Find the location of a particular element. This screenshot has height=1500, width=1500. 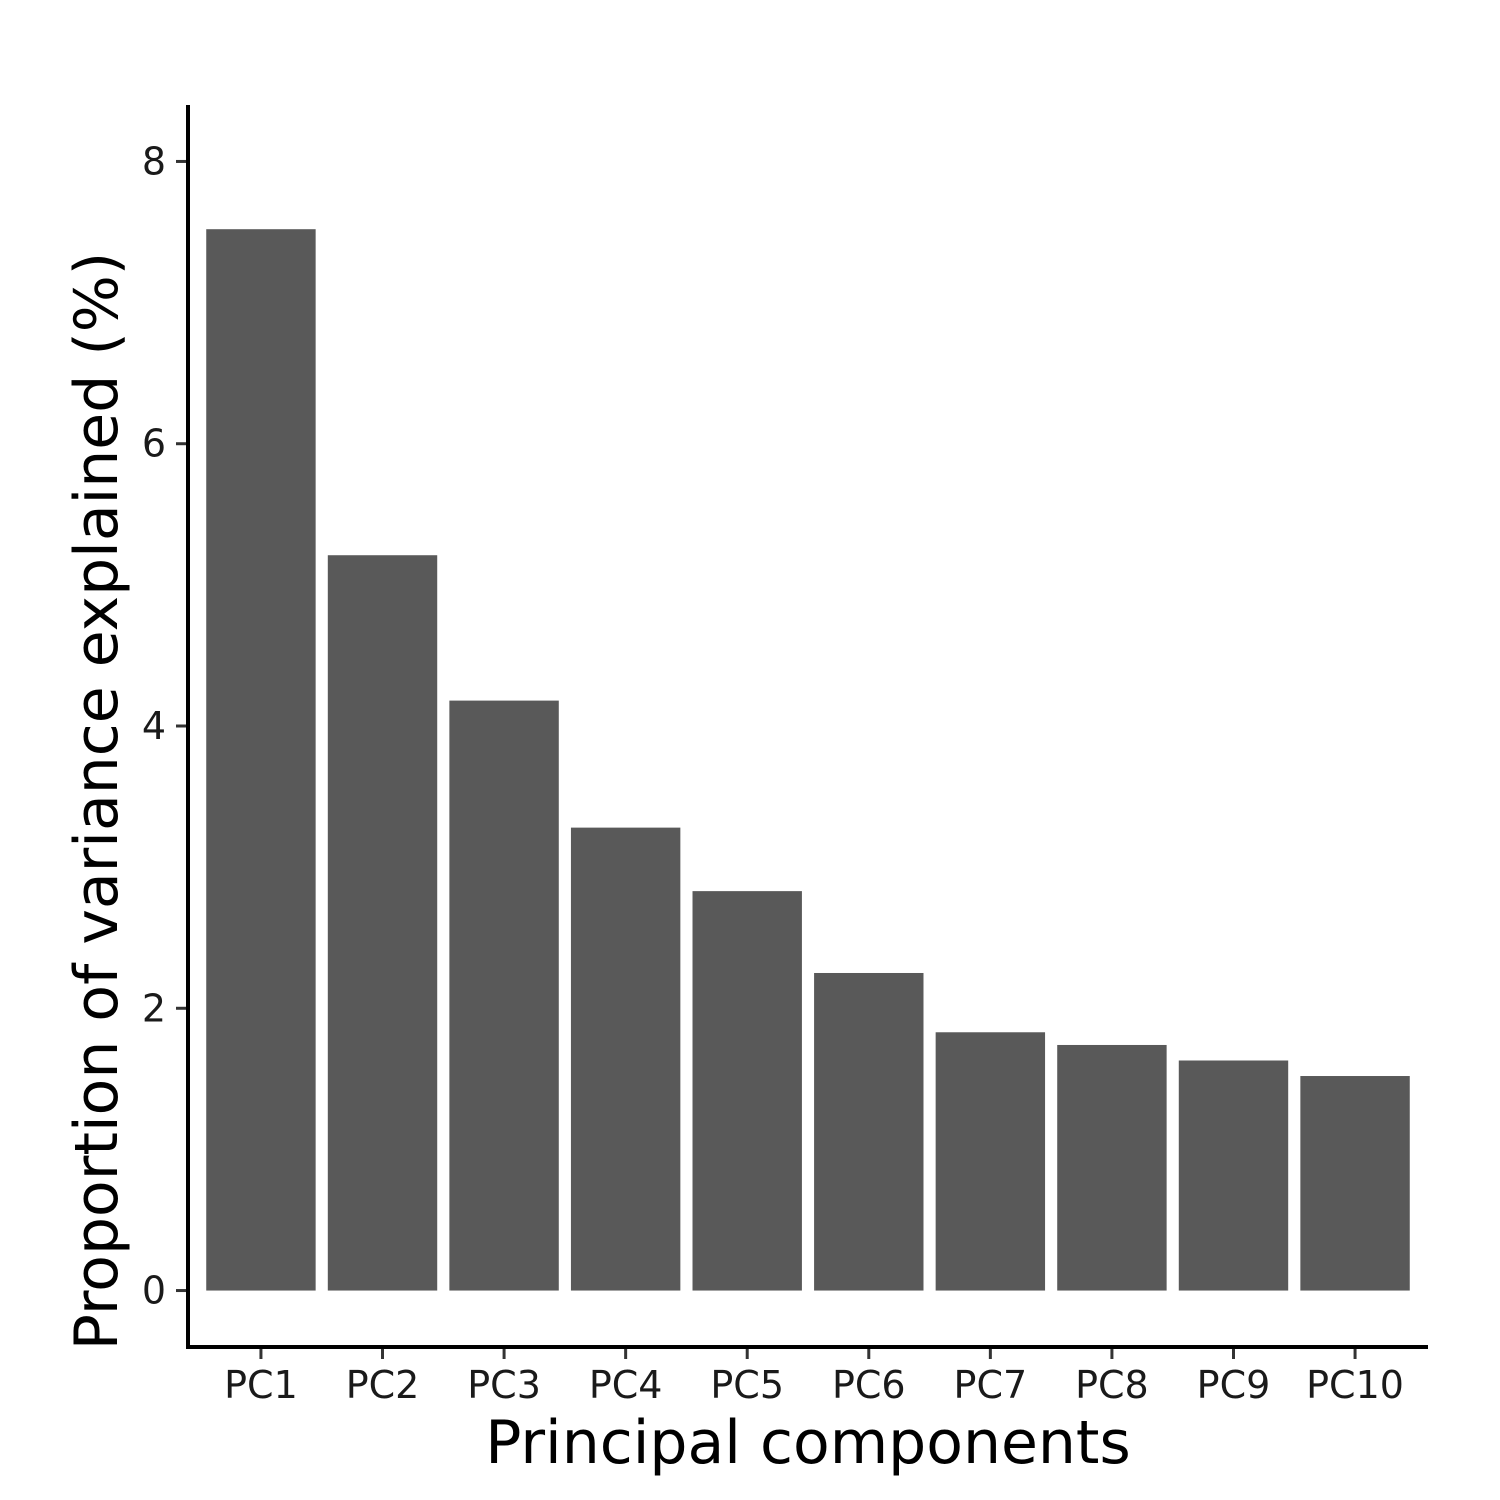

y-axis-title: Proportion of variance explained (%) is located at coordinates (97, 801).